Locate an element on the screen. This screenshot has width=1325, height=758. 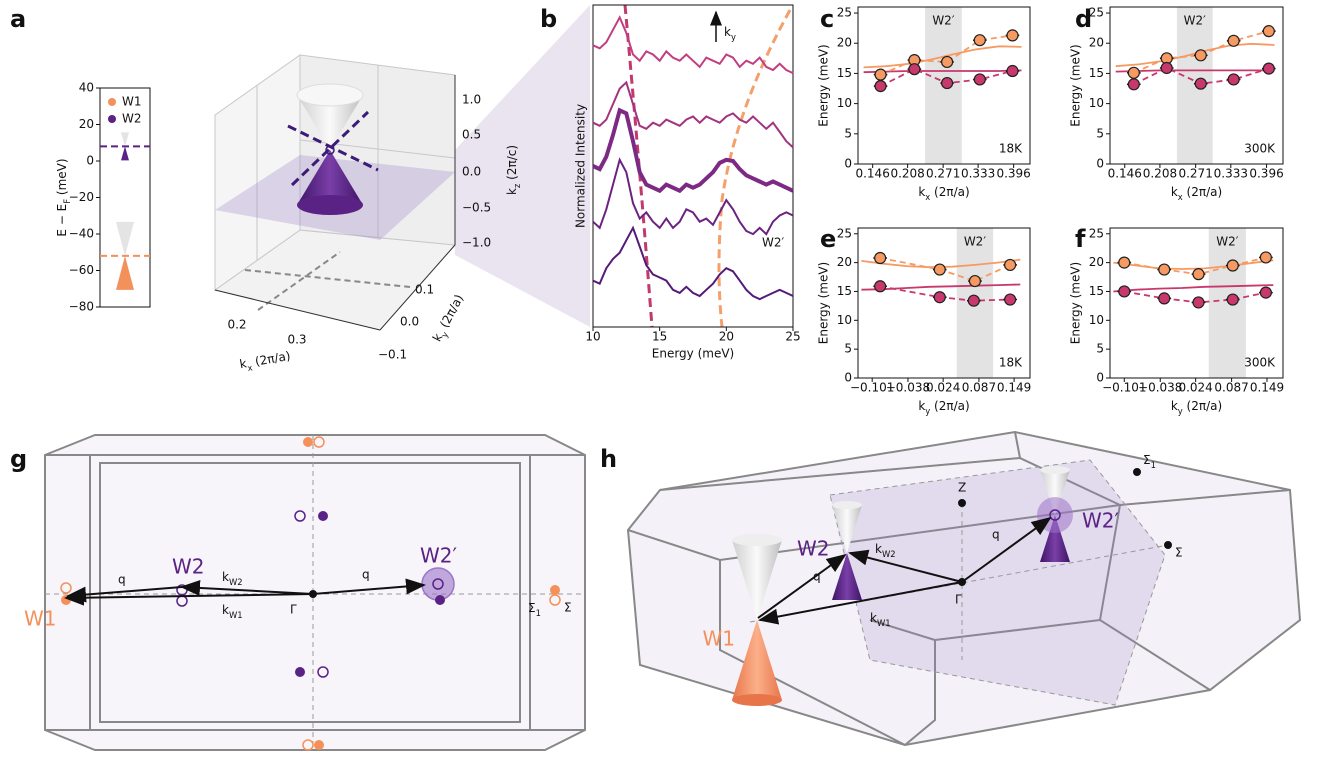
shaded-region is located at coordinates (1194, 85).